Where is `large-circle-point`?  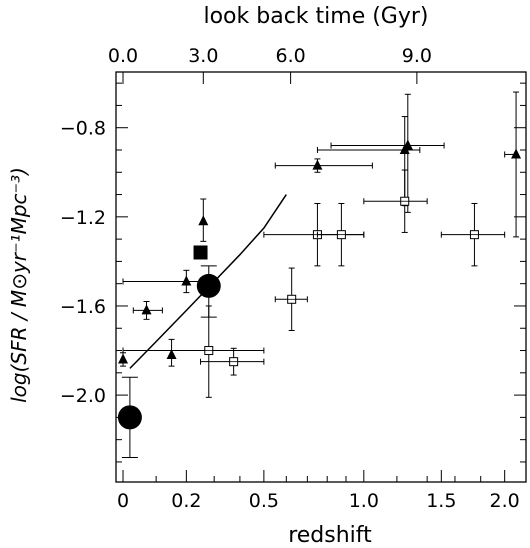 large-circle-point is located at coordinates (129, 417).